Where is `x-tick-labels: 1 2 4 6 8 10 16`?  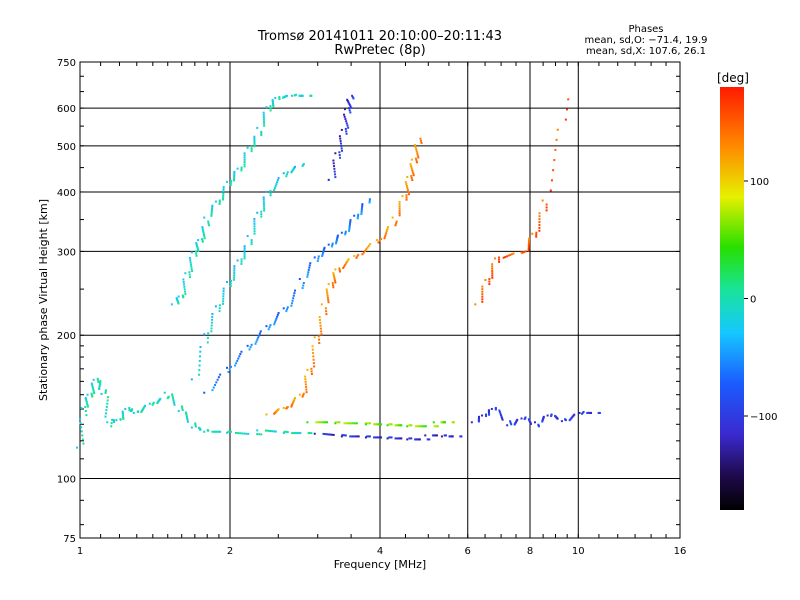
x-tick-labels: 1 2 4 6 8 10 16 is located at coordinates (382, 551).